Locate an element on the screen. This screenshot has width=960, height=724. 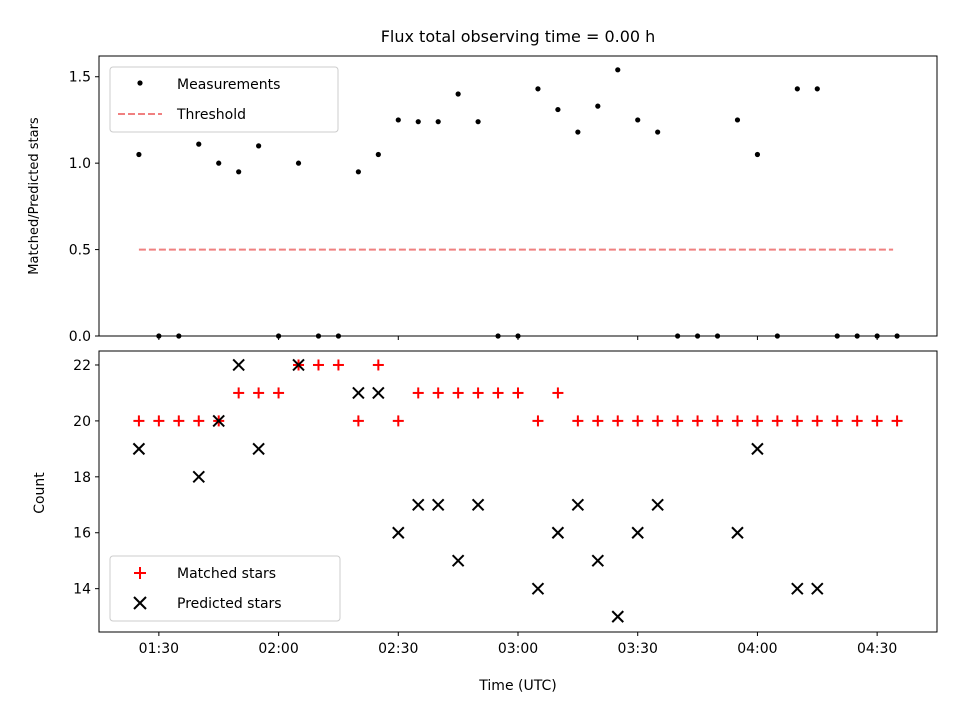
x-tick-label: 03:00 is located at coordinates (518, 649).